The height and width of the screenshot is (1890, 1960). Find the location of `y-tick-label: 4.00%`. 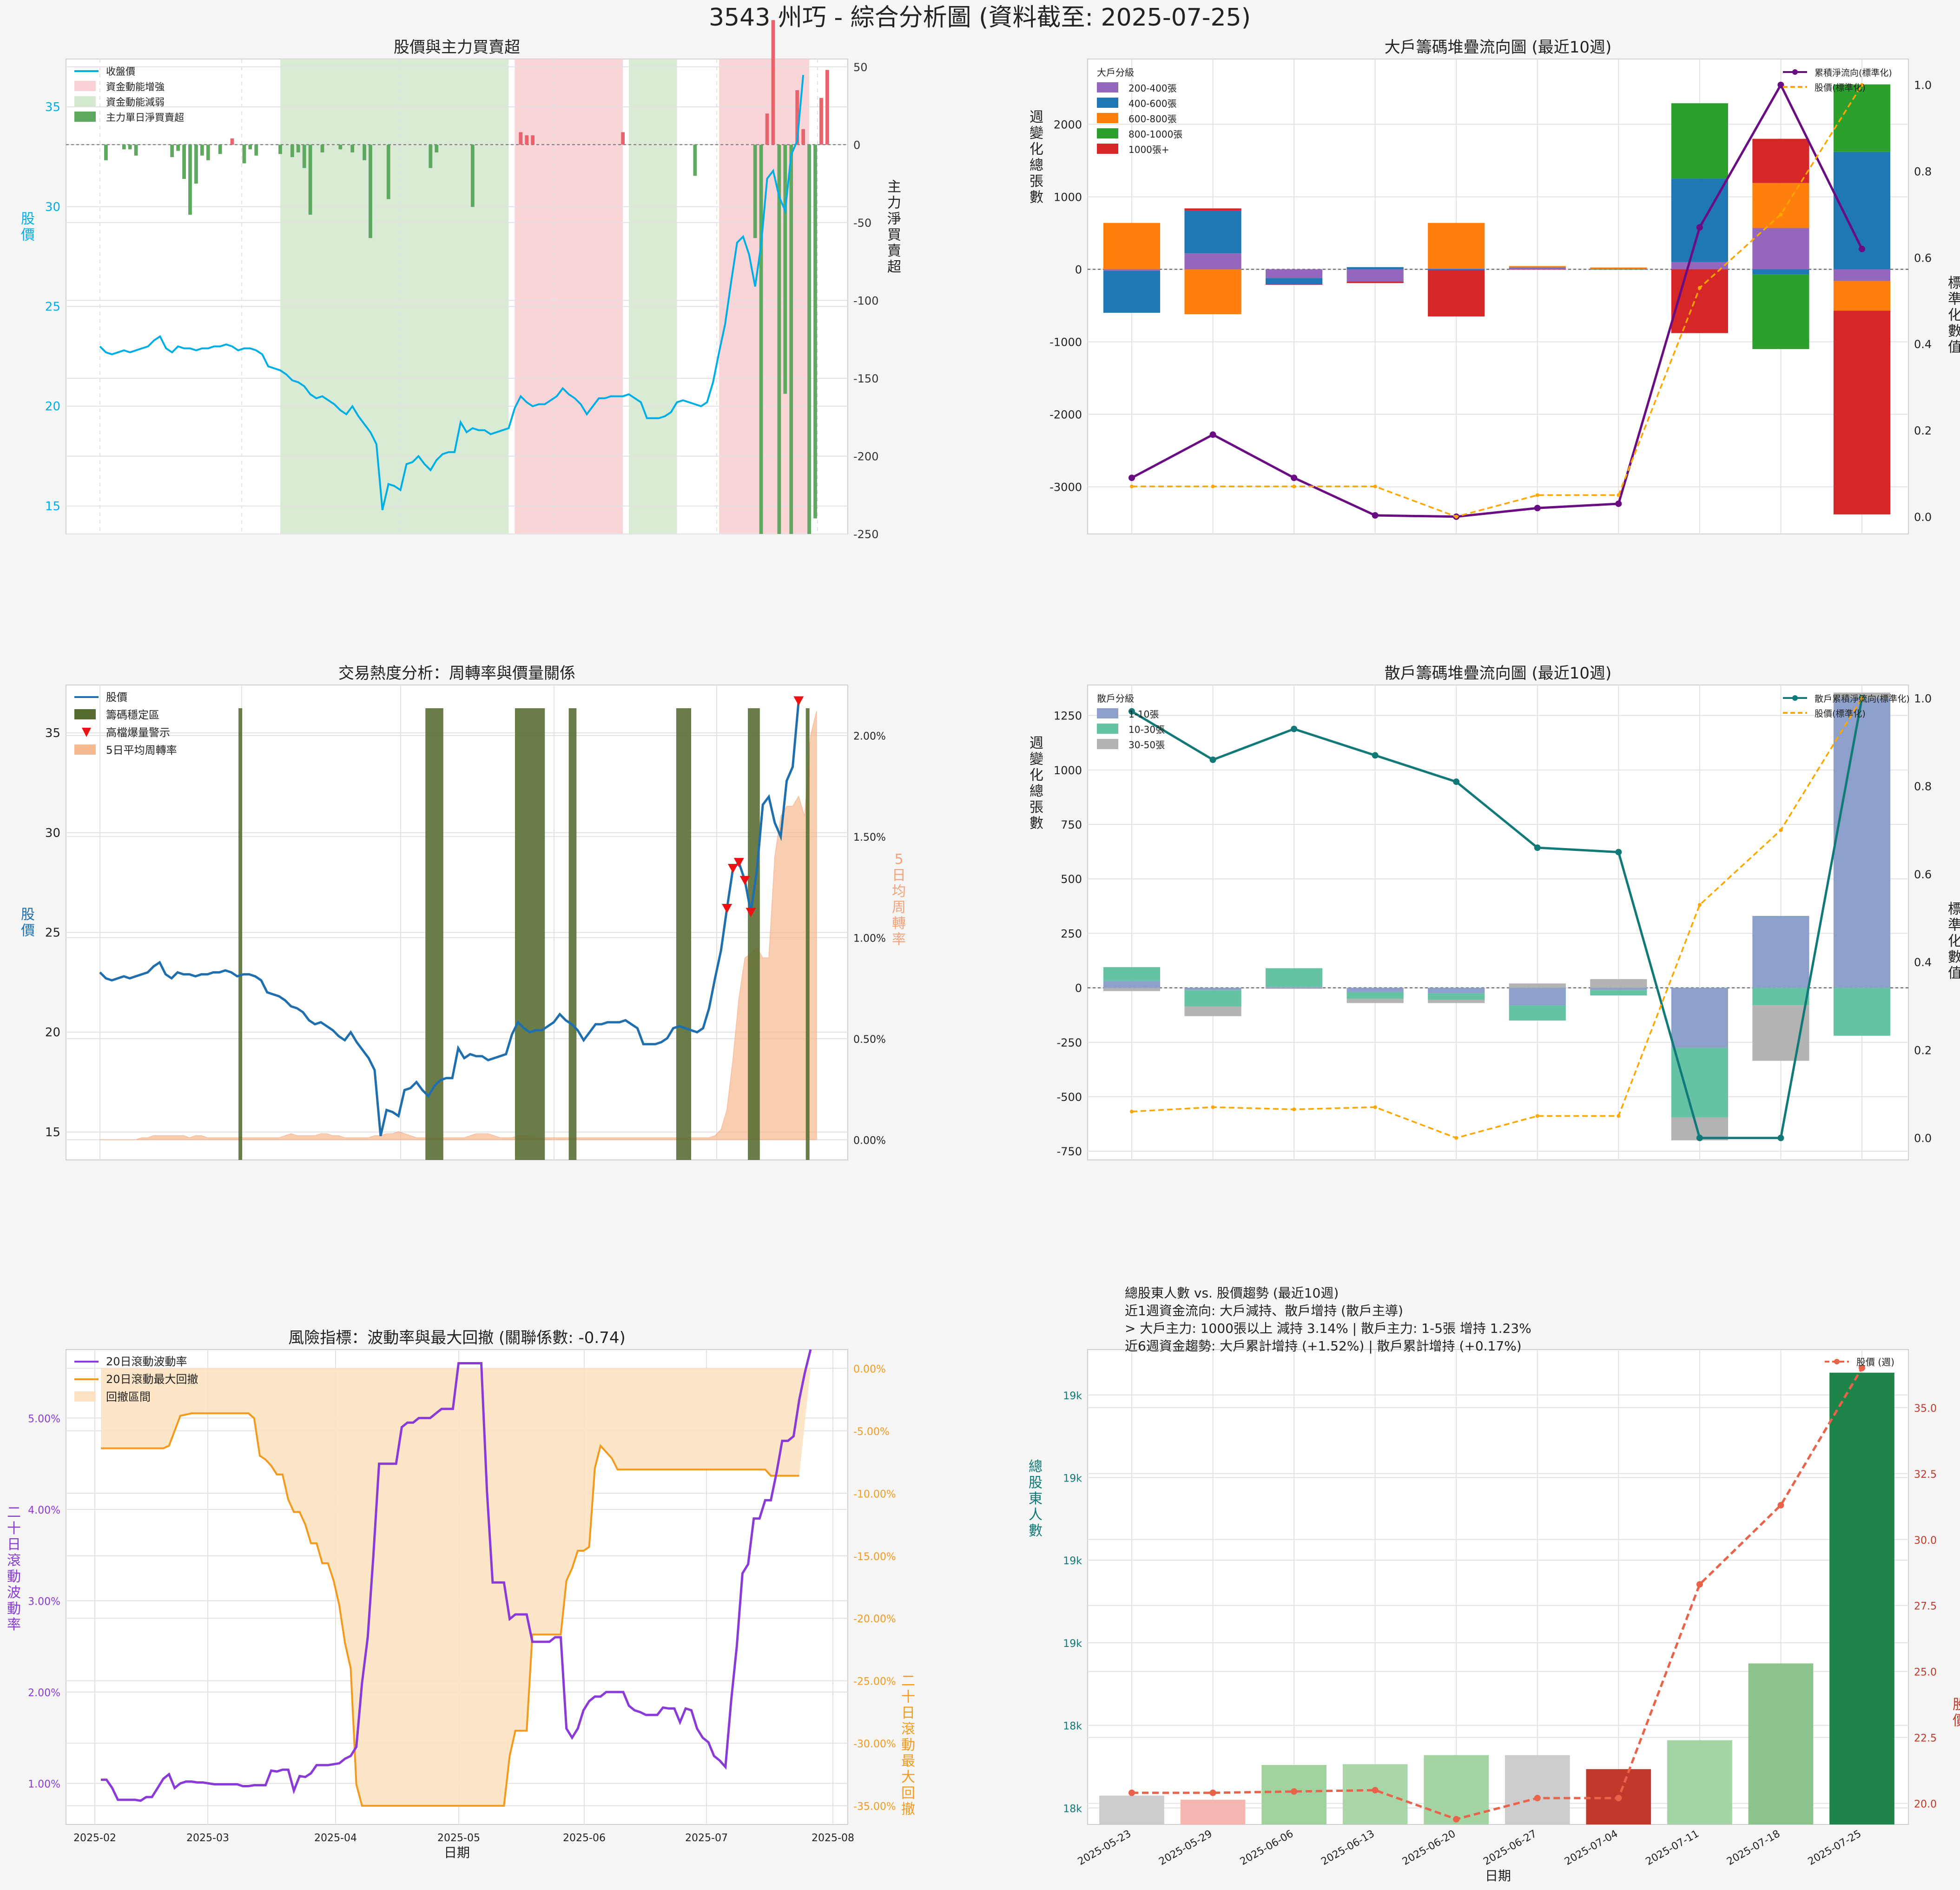

y-tick-label: 4.00% is located at coordinates (44, 1510).